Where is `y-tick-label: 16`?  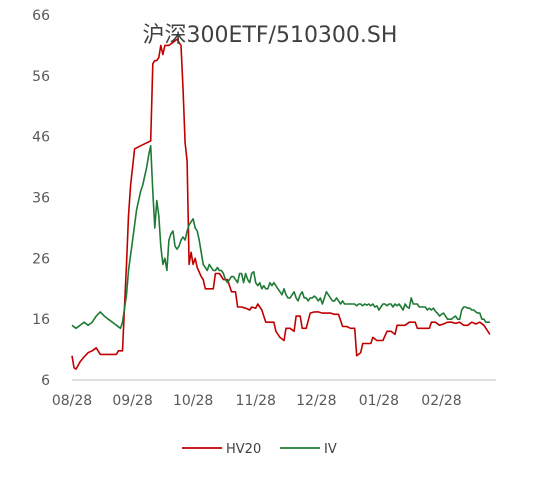
y-tick-label: 16 is located at coordinates (41, 320).